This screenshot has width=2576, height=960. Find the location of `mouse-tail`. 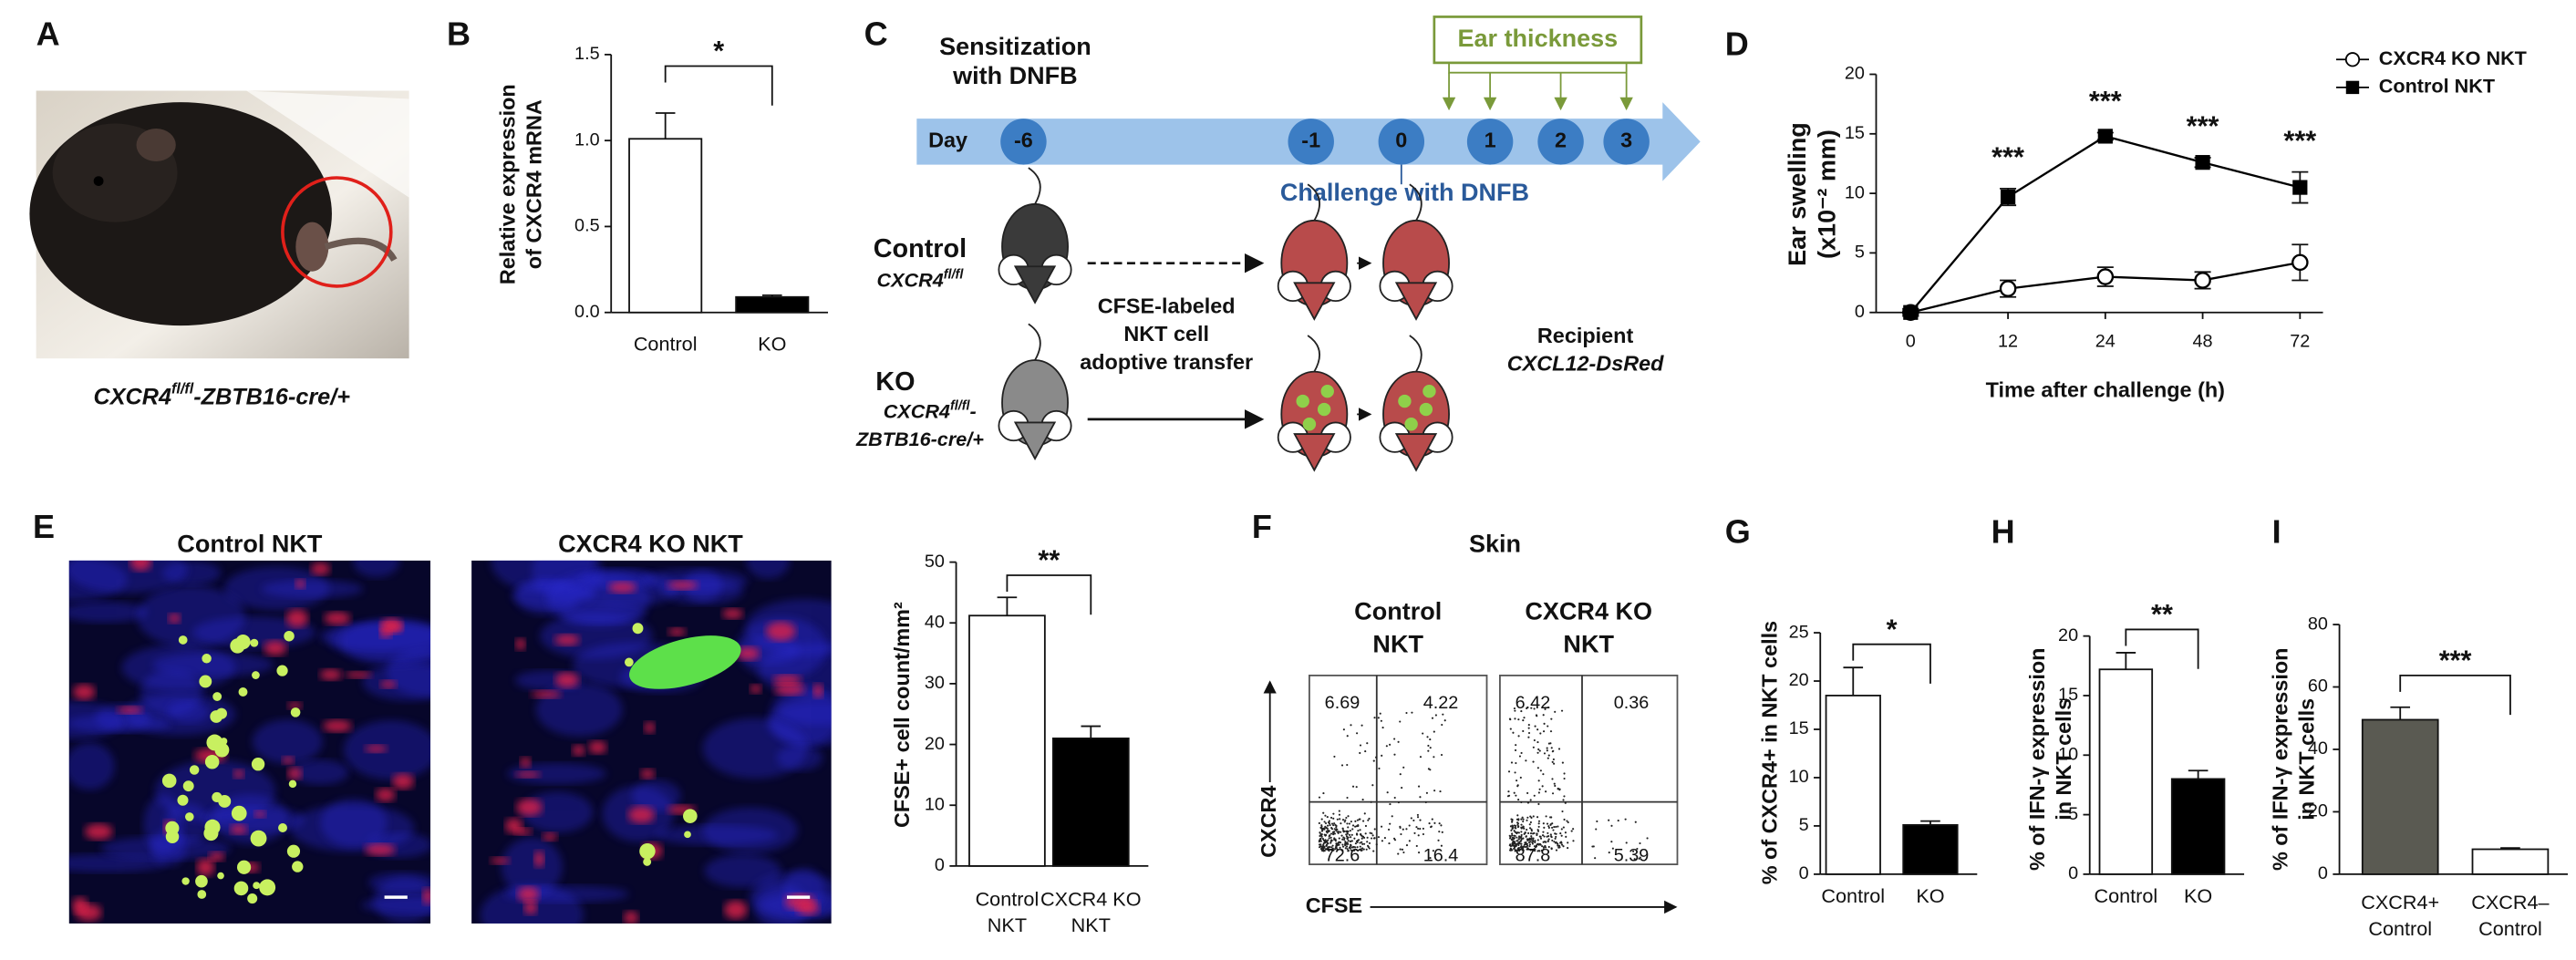

mouse-tail is located at coordinates (1034, 186).